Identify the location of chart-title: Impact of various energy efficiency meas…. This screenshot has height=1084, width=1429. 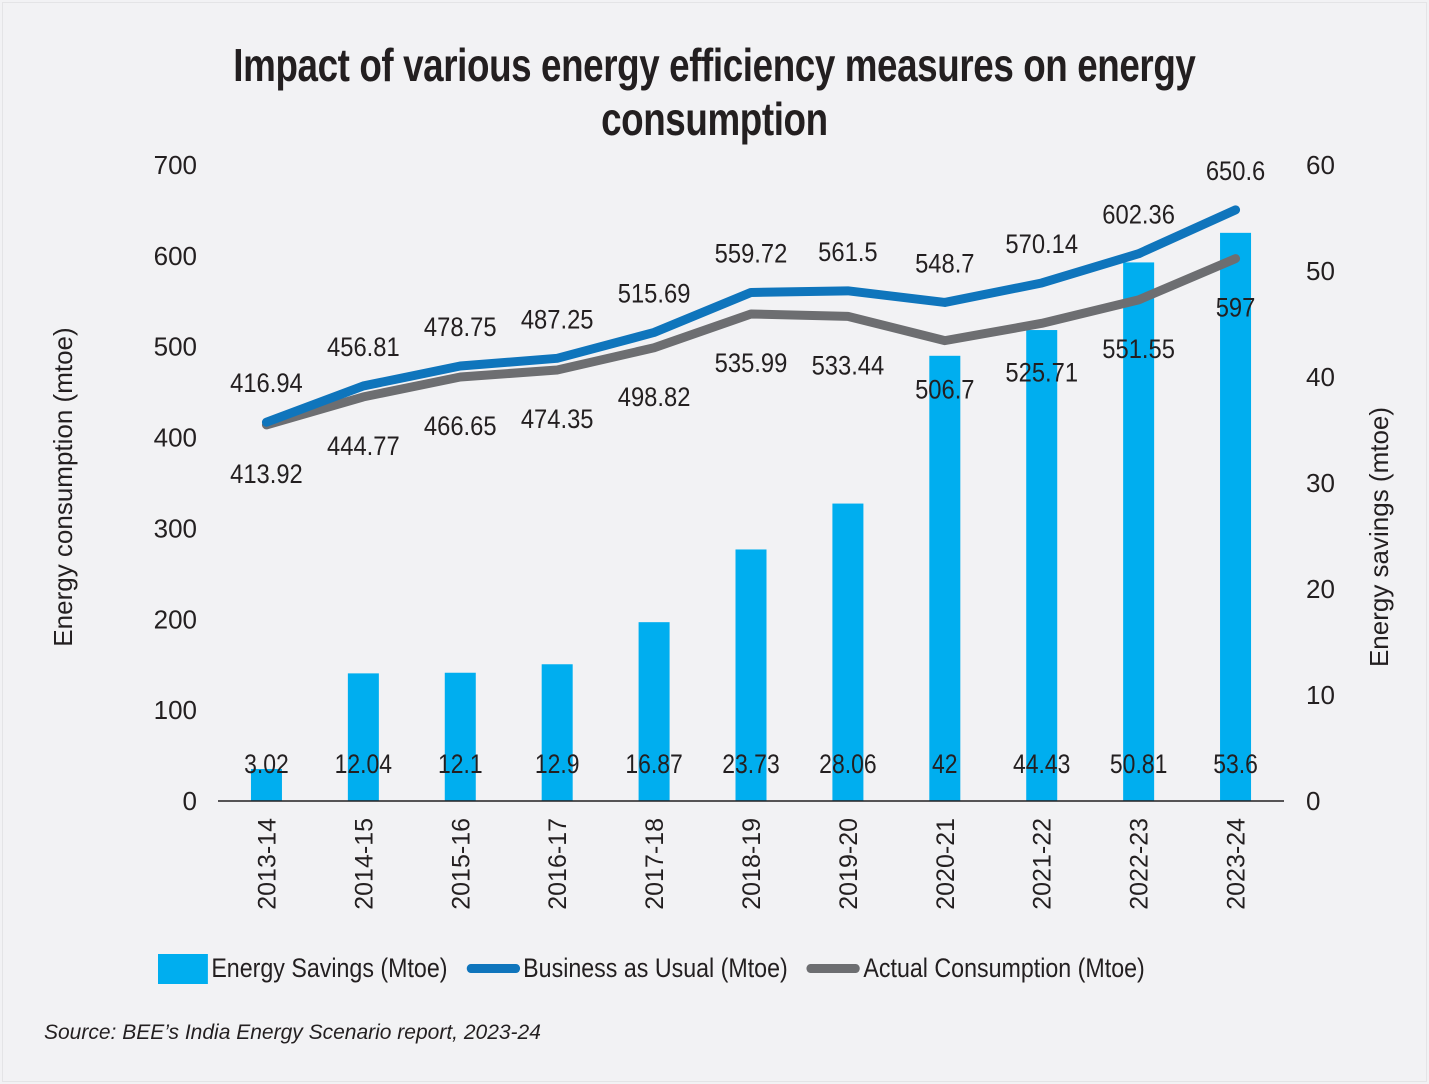
(714, 92).